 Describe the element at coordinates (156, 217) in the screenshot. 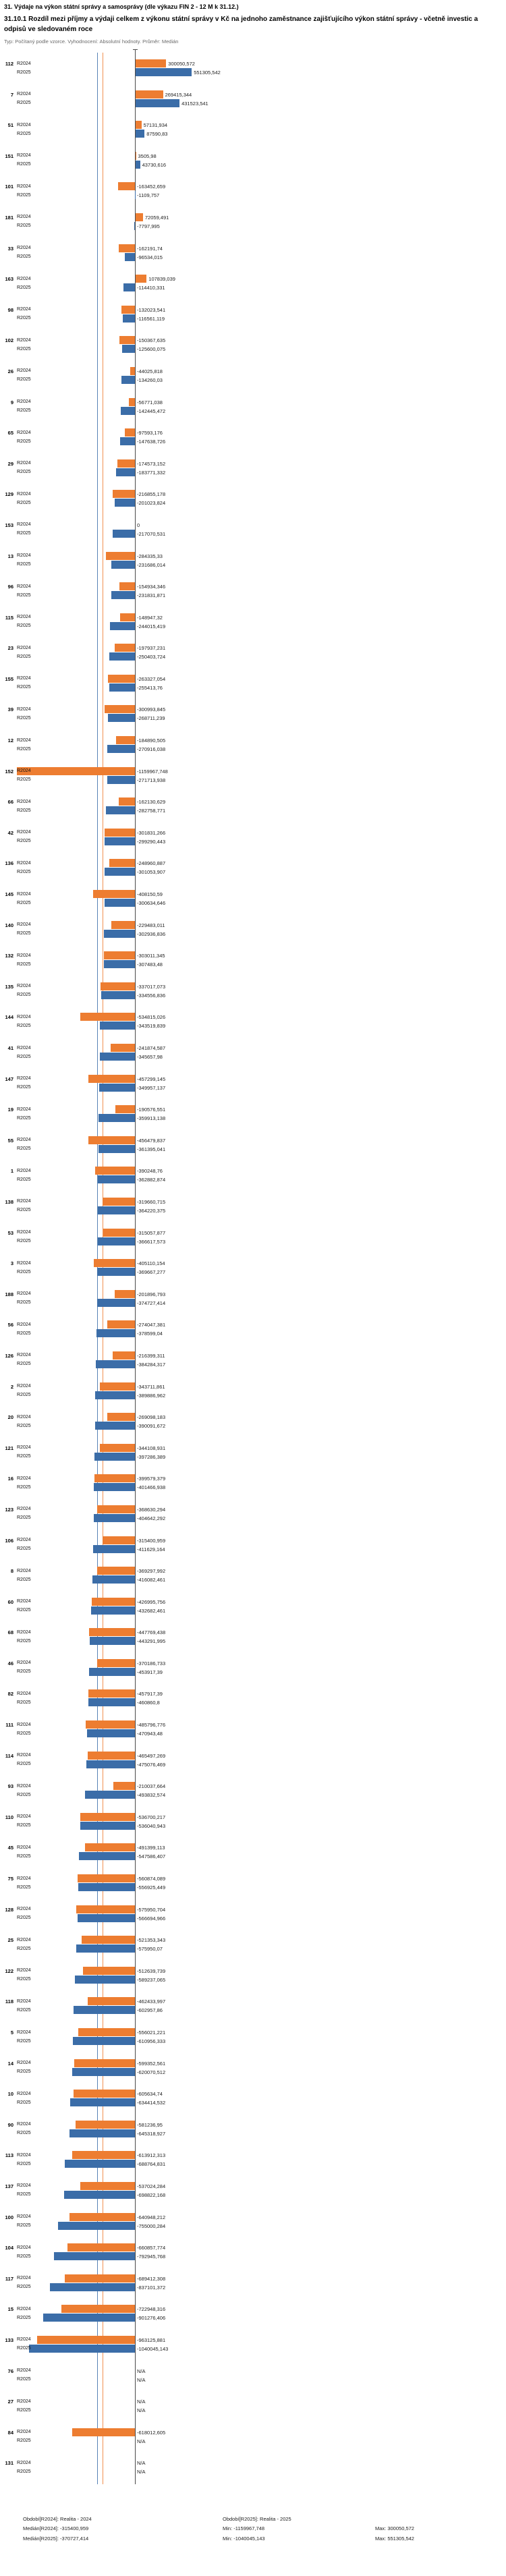

I see `value-label: 72059,491` at that location.